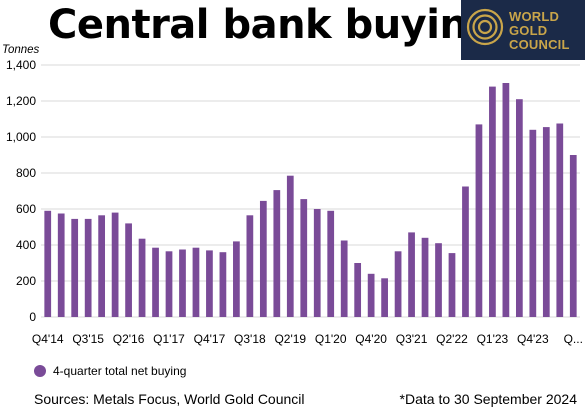  What do you see at coordinates (412, 339) in the screenshot?
I see `x-tick-label: Q3'21` at bounding box center [412, 339].